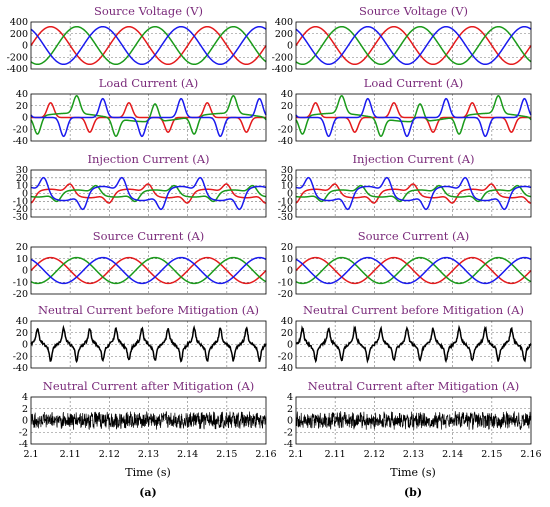 The height and width of the screenshot is (507, 550). I want to click on panel-title: Source Voltage (V), so click(148, 11).